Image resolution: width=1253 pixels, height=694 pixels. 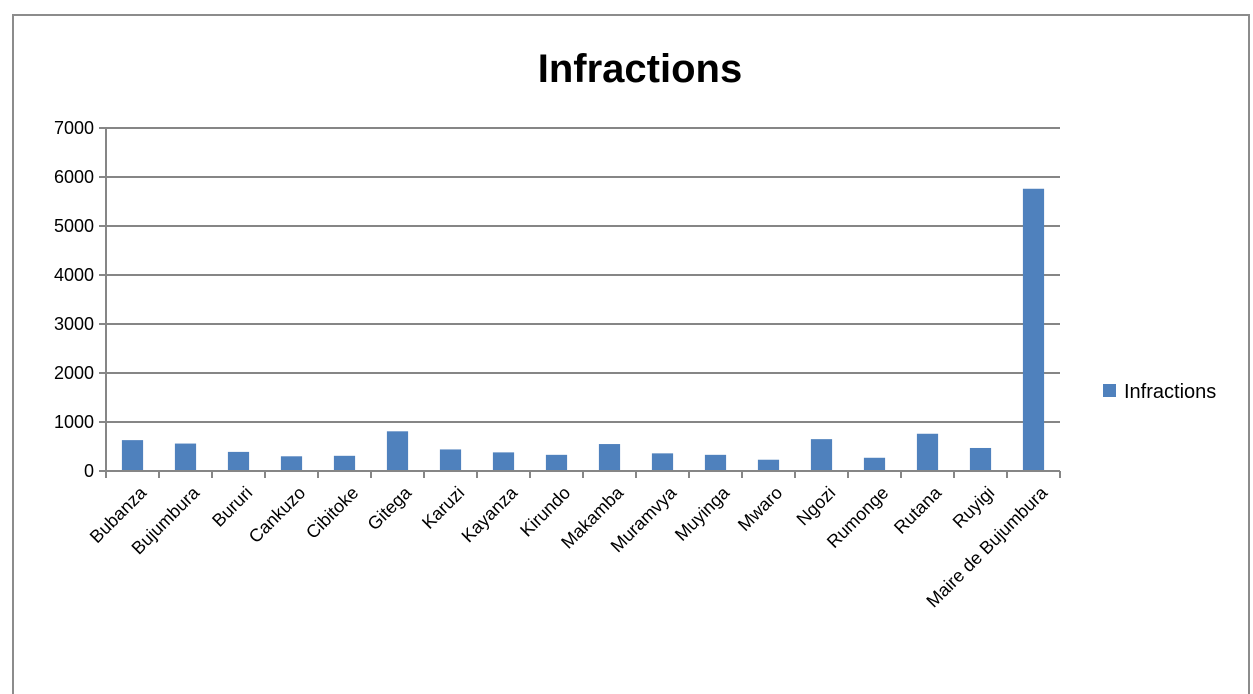 I want to click on x-category-label: Muyinga, so click(x=702, y=513).